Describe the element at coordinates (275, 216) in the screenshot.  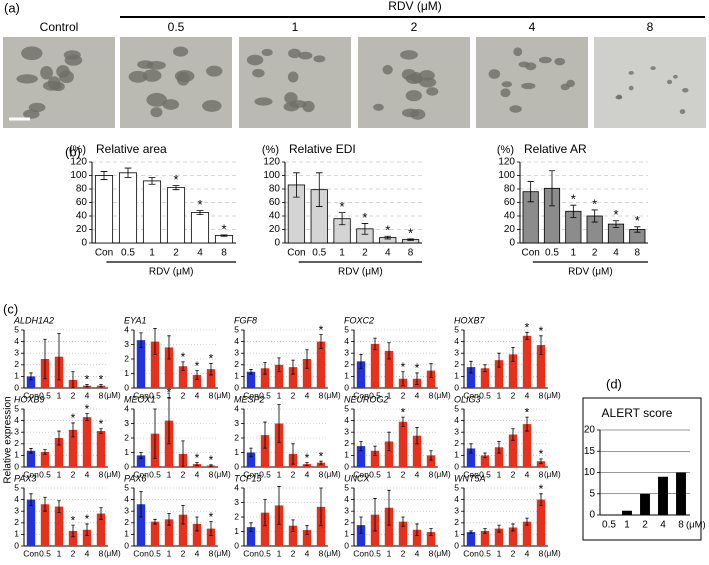
I see `y-tick-label: 40` at that location.